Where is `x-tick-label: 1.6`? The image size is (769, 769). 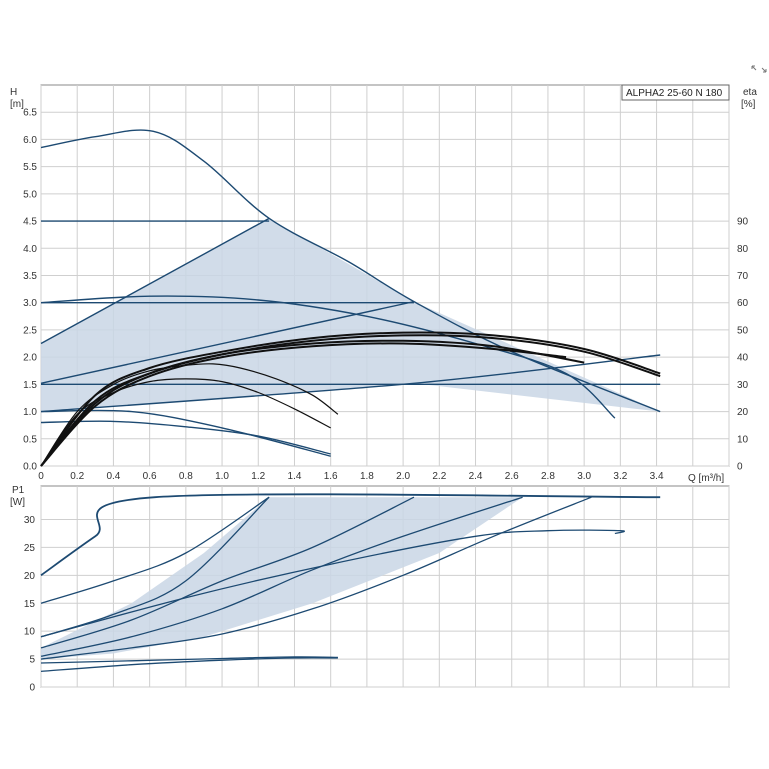 x-tick-label: 1.6 is located at coordinates (331, 476).